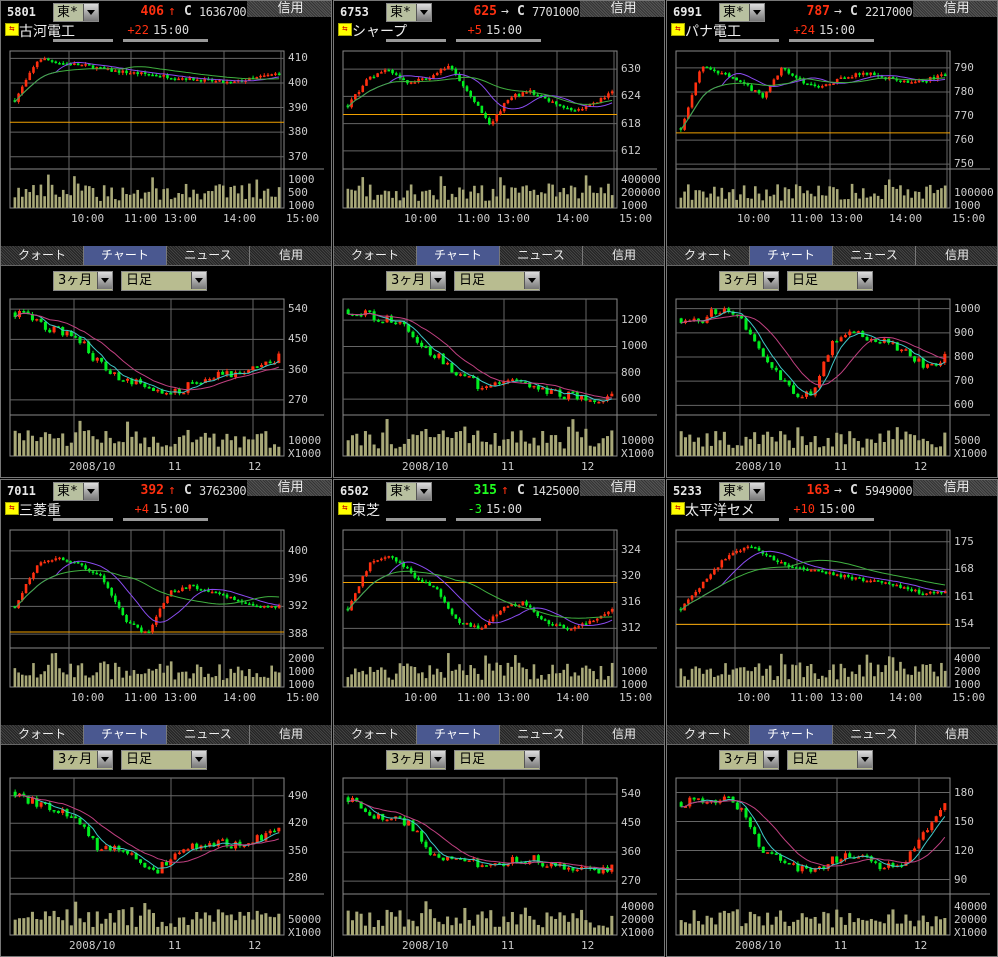 The image size is (998, 957). I want to click on charts-canvas, so click(166, 732).